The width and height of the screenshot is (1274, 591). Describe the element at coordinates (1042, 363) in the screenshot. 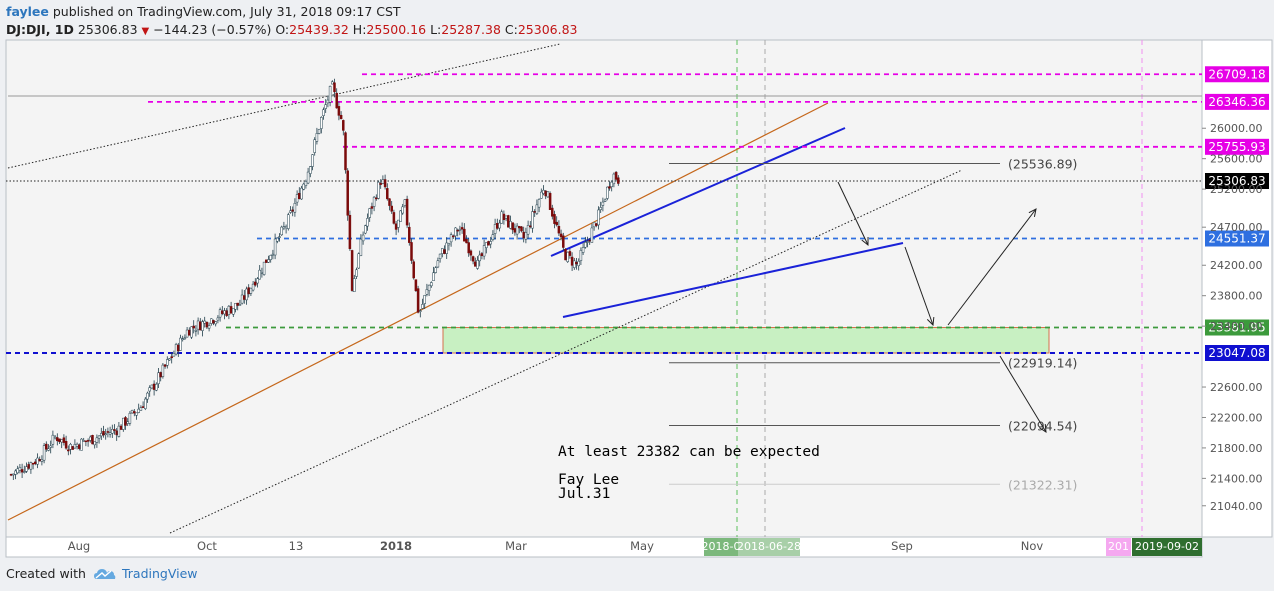

I see `fib-label: (22919.14)` at that location.